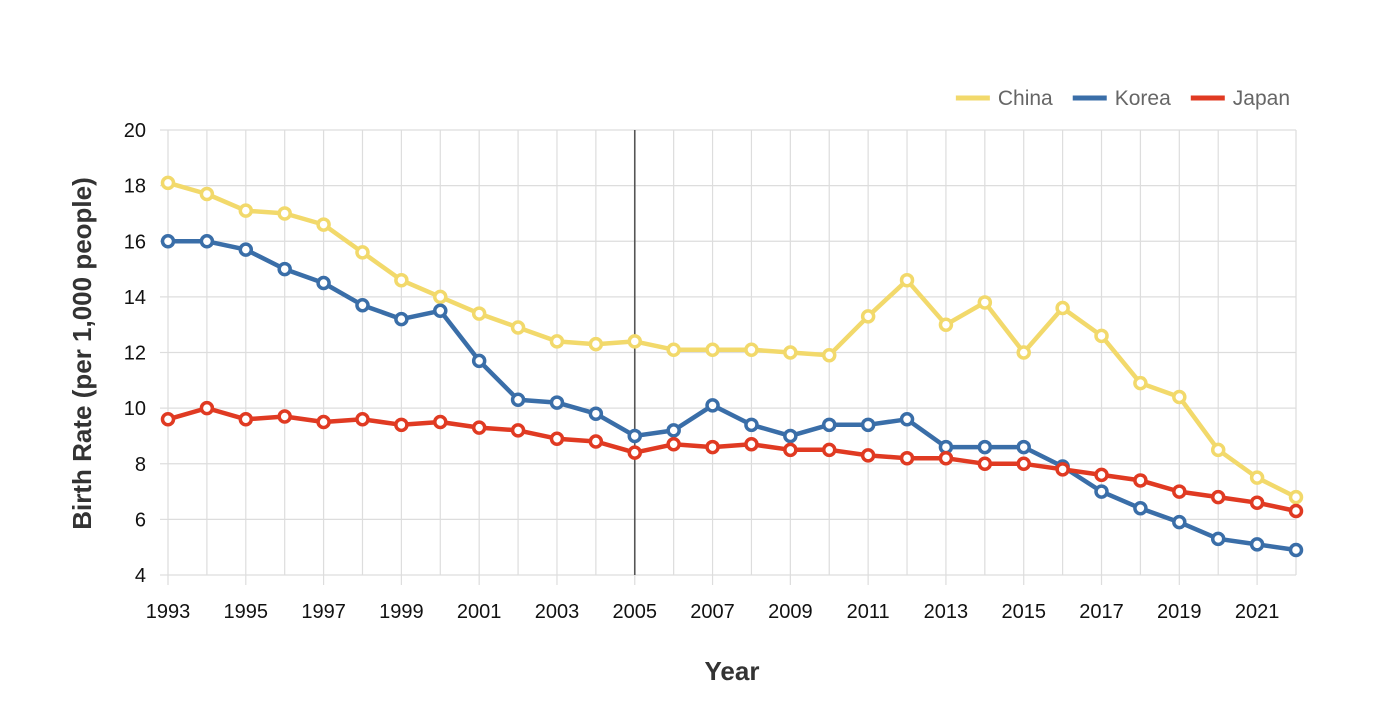 The image size is (1380, 726). What do you see at coordinates (1257, 612) in the screenshot?
I see `x-tick-label: 2021` at bounding box center [1257, 612].